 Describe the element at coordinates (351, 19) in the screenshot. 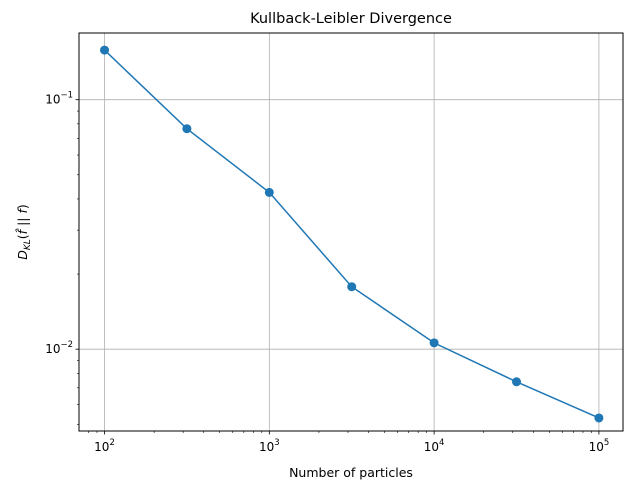

I see `chart-title: Kullback-Leibler Divergence` at that location.